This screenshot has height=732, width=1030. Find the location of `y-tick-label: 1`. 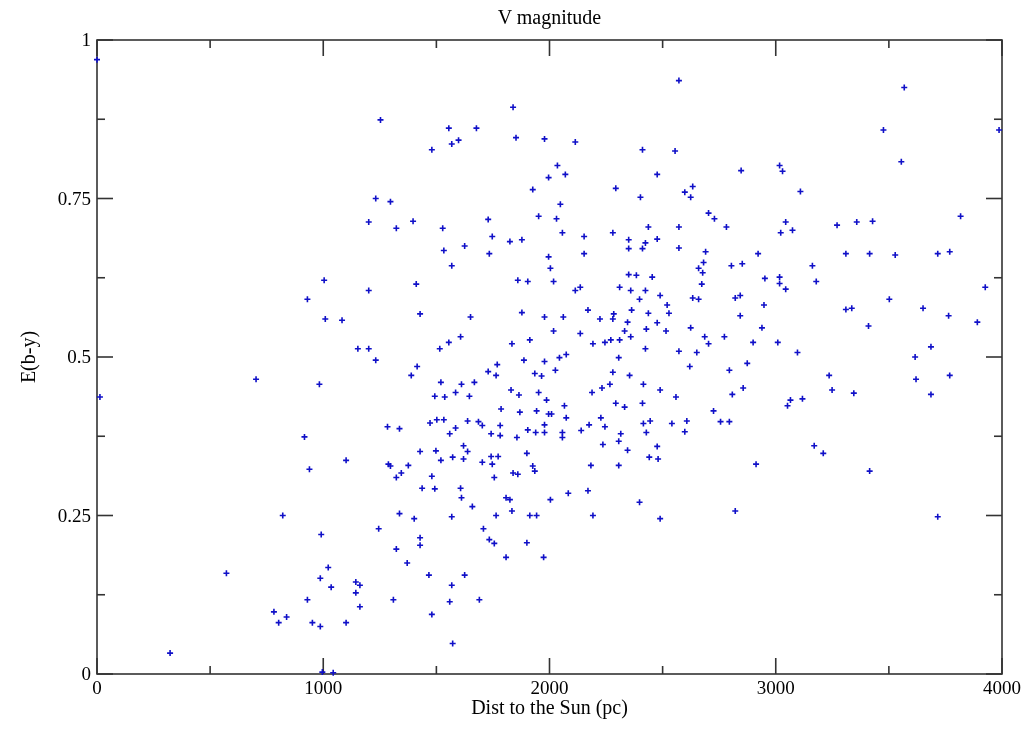

y-tick-label: 1 is located at coordinates (86, 39).